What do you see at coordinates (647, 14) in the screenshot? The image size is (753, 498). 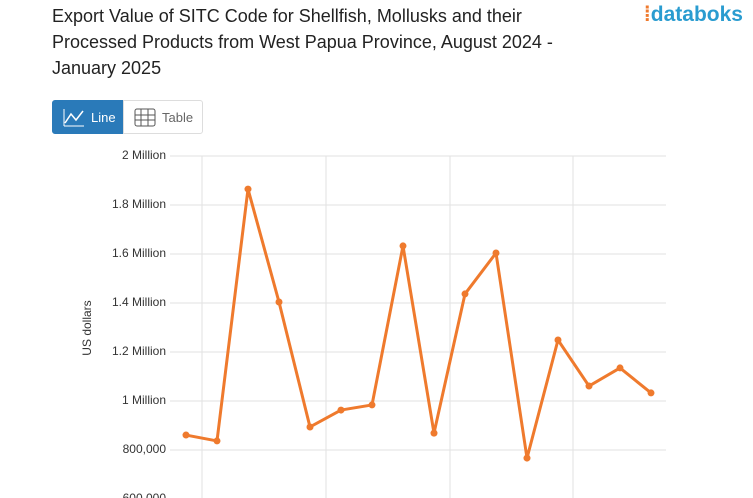 I see `logo-icon: ⁞` at bounding box center [647, 14].